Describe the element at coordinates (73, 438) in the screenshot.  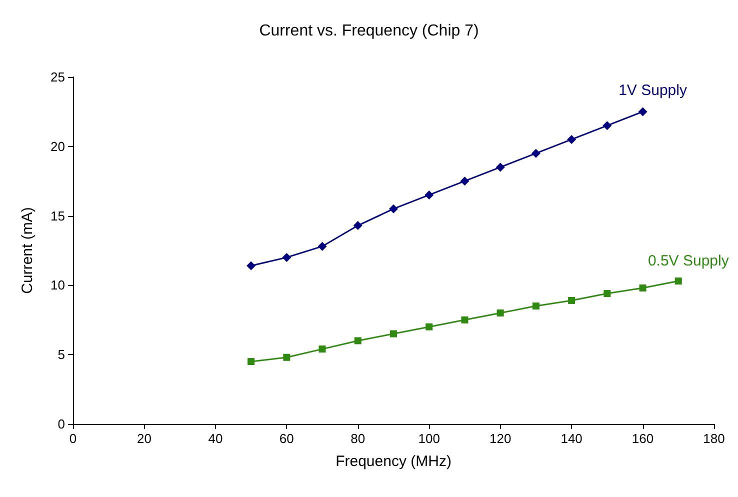
I see `x-tick-label: 0` at that location.